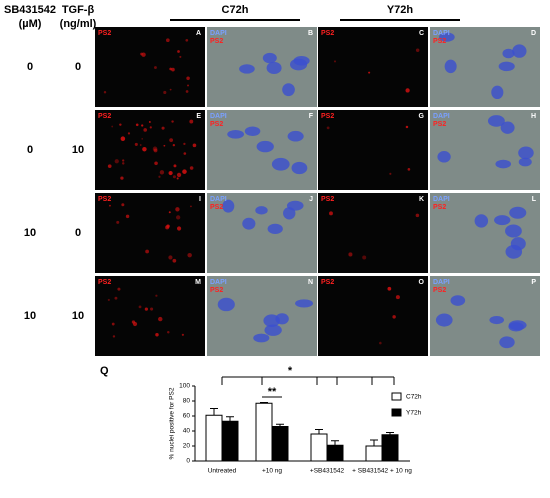 This screenshot has height=498, width=550. Describe the element at coordinates (311, 199) in the screenshot. I see `panel-letter: J` at that location.